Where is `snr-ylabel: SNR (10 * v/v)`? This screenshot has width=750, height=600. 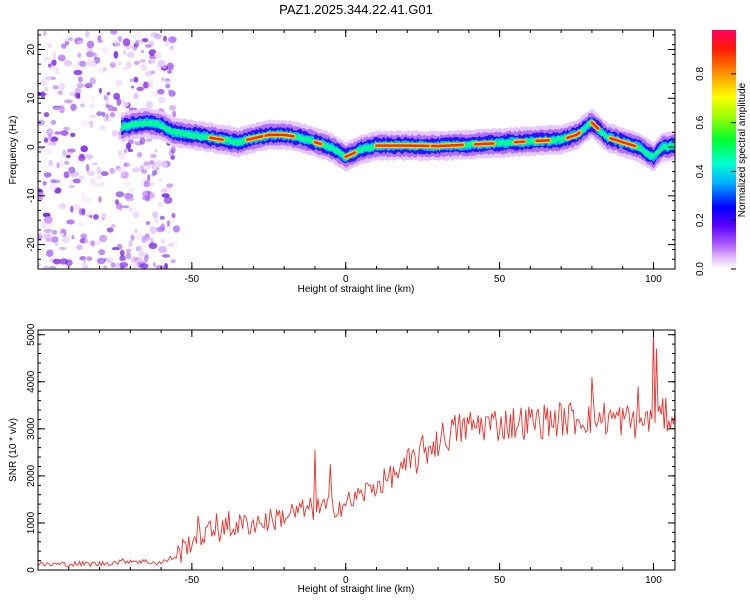
snr-ylabel: SNR (10 * v/v) is located at coordinates (13, 450).